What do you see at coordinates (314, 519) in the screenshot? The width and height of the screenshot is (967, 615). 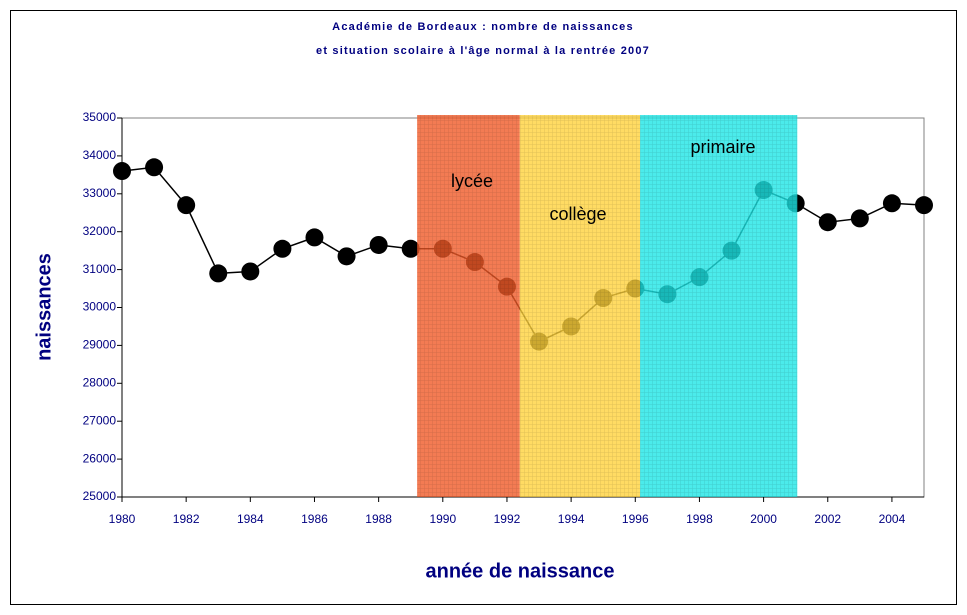 I see `x-tick-label: 1986` at bounding box center [314, 519].